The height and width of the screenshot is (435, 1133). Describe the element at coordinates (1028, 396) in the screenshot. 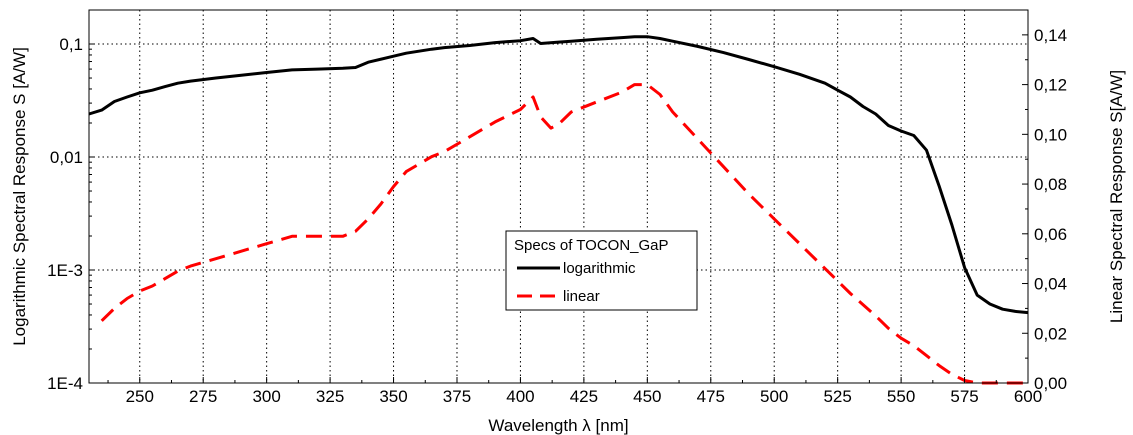

I see `x-tick-label: 600` at that location.